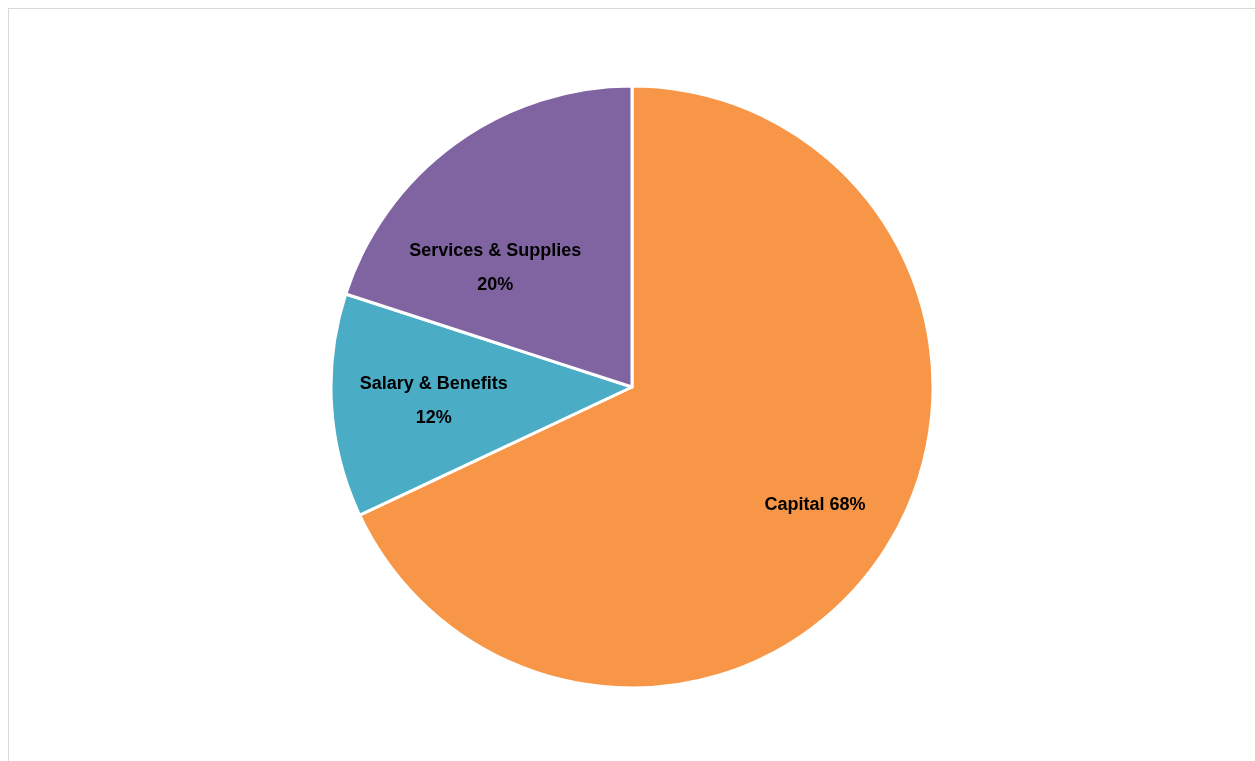  I want to click on slice-label: Services & Supplies, so click(495, 250).